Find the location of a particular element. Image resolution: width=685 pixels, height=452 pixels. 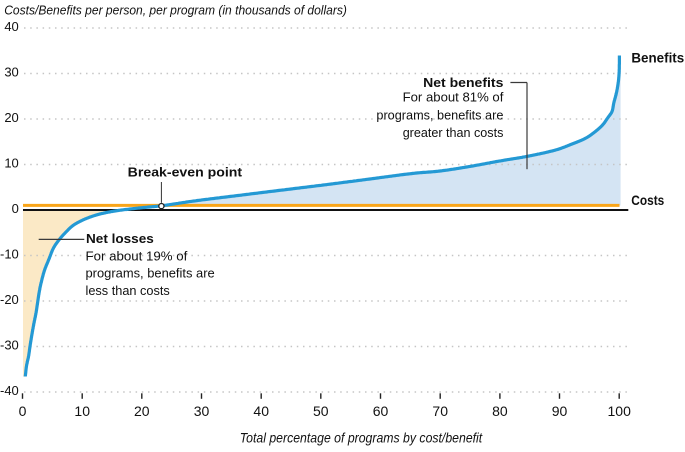

svg-text: greater than costs is located at coordinates (453, 132).